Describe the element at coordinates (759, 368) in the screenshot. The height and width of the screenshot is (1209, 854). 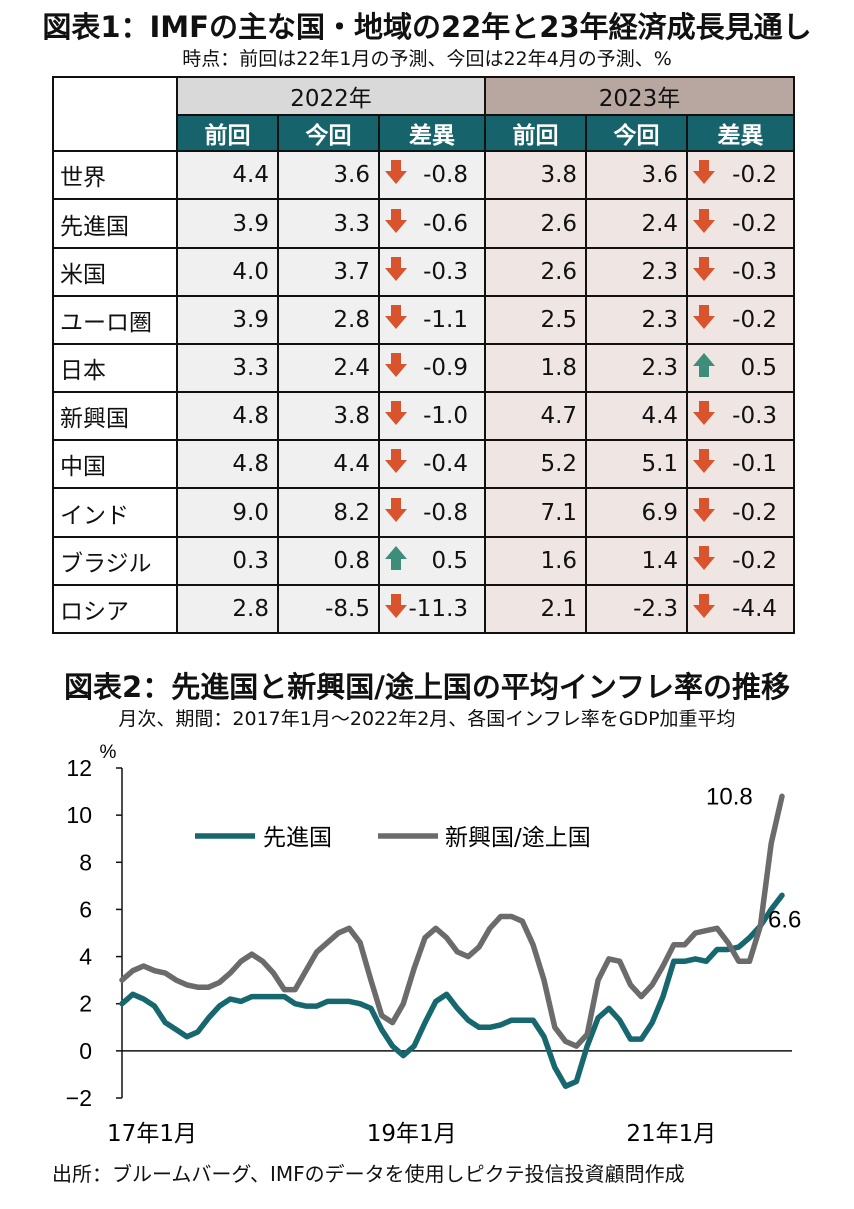
I see `diff-value: 0.5` at that location.